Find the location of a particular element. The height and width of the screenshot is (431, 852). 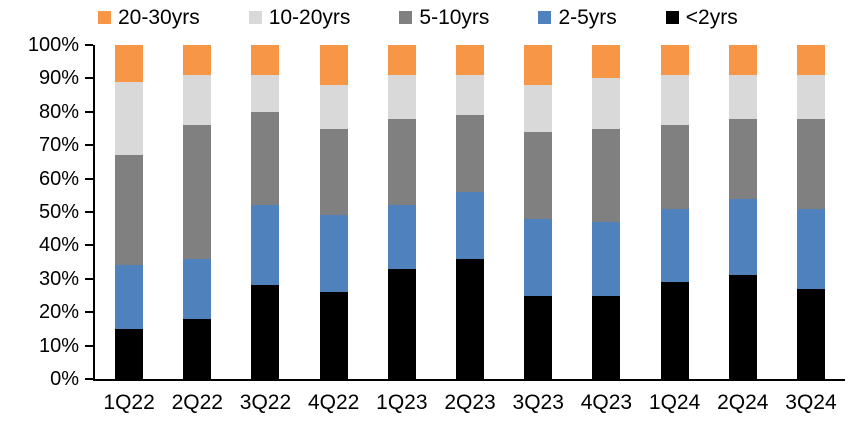

bar-group-1Q23 is located at coordinates (402, 212).